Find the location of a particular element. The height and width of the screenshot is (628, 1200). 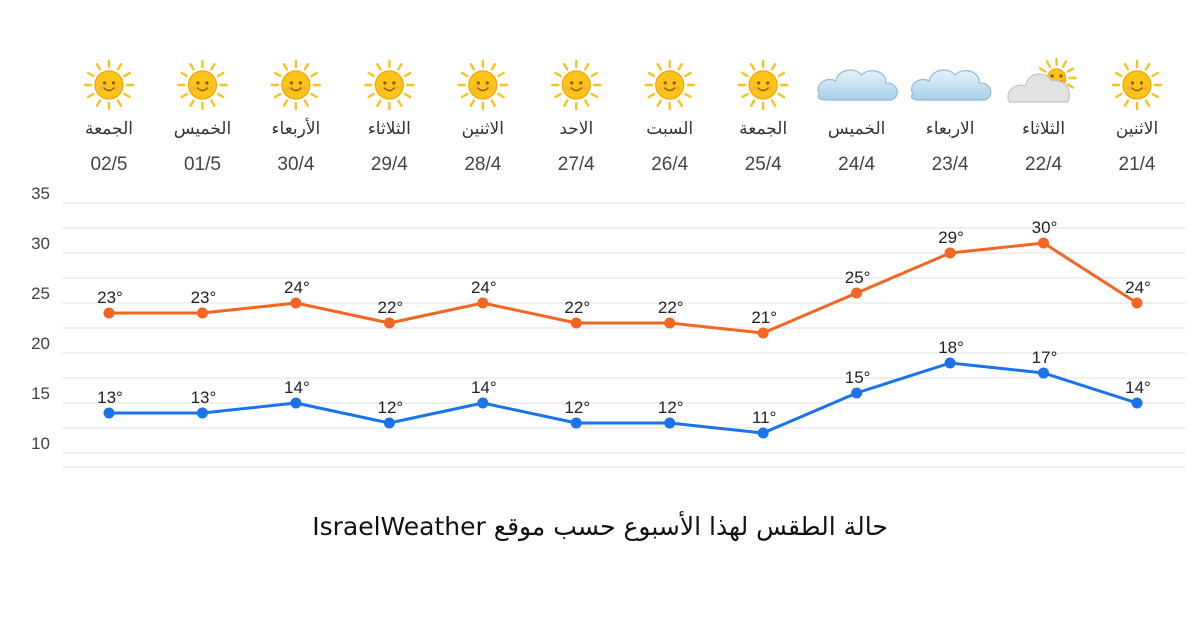

low-temp-line is located at coordinates (623, 398).